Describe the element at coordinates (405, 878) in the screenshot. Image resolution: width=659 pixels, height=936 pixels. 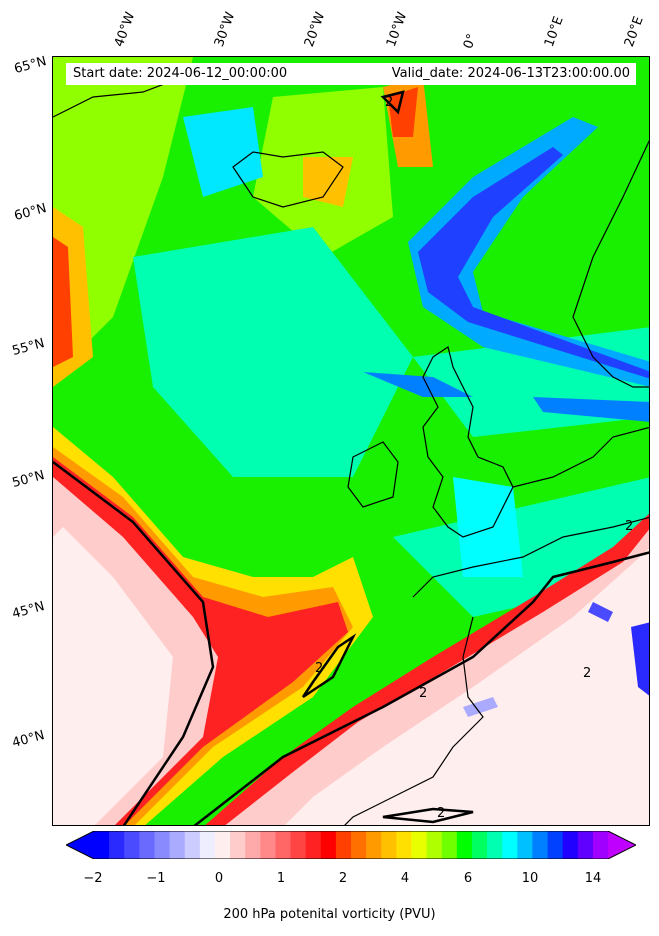
I see `colorbar-tick: 4` at that location.